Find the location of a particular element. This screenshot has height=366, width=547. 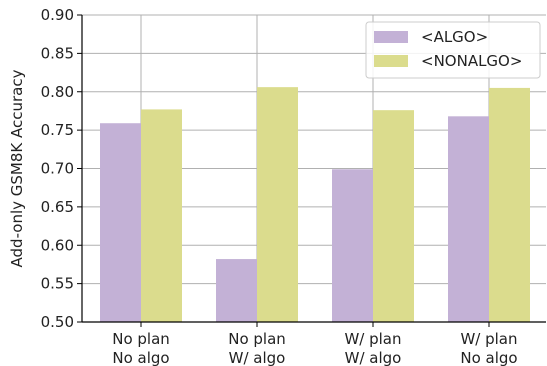

y-ticks: 0.50 0.55 0.60 0.65 0.70 0.75 0.80 0.85 0.90 is located at coordinates (61, 168).